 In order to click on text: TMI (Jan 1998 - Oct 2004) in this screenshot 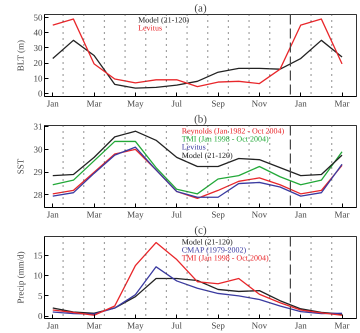, I will do `click(225, 139)`.